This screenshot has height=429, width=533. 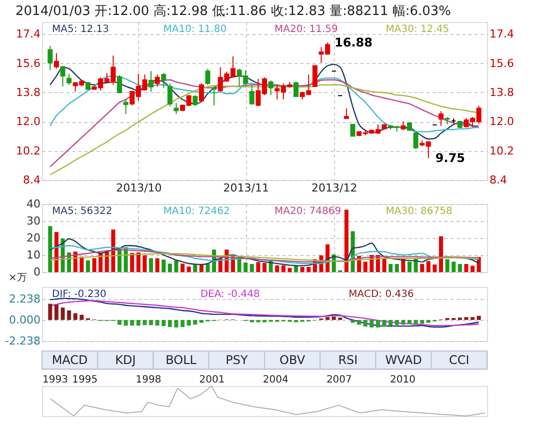 What do you see at coordinates (275, 380) in the screenshot?
I see `x-tick-label: 2004` at bounding box center [275, 380].